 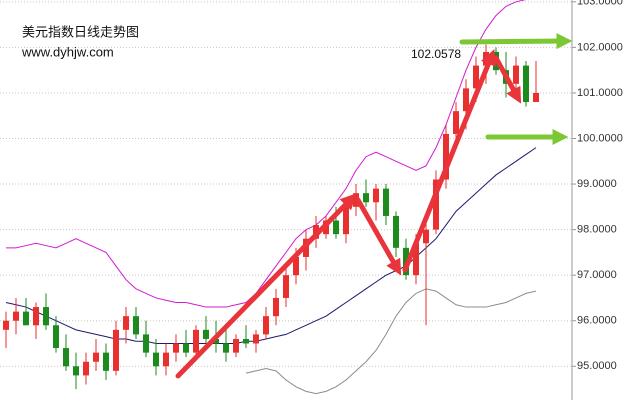 What do you see at coordinates (600, 93) in the screenshot?
I see `y-tick-label: 101.0000` at bounding box center [600, 93].